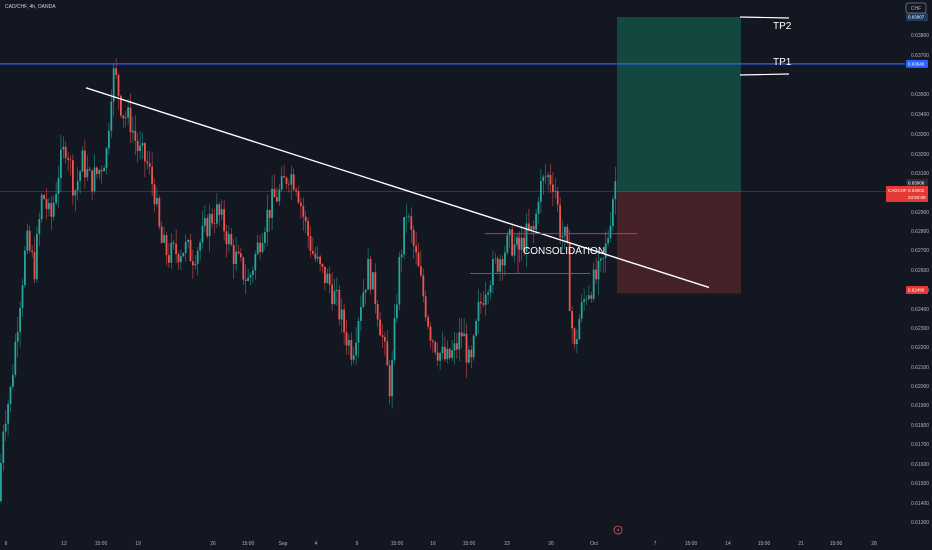  What do you see at coordinates (907, 194) in the screenshot?
I see `symbol-price-tag: CADCHF 0.63002 03:50:09` at bounding box center [907, 194].